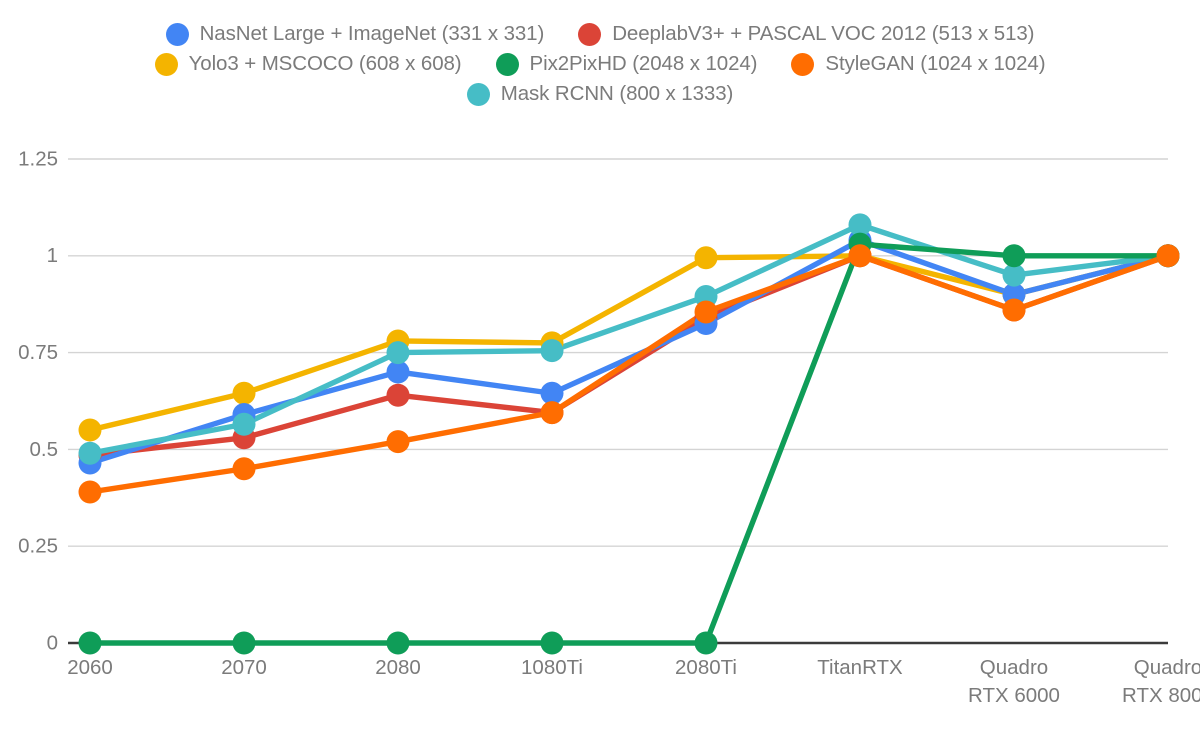 This screenshot has width=1200, height=742. What do you see at coordinates (325, 63) in the screenshot?
I see `legend-item-label: Yolo3 + MSCOCO (608 x 608)` at bounding box center [325, 63].